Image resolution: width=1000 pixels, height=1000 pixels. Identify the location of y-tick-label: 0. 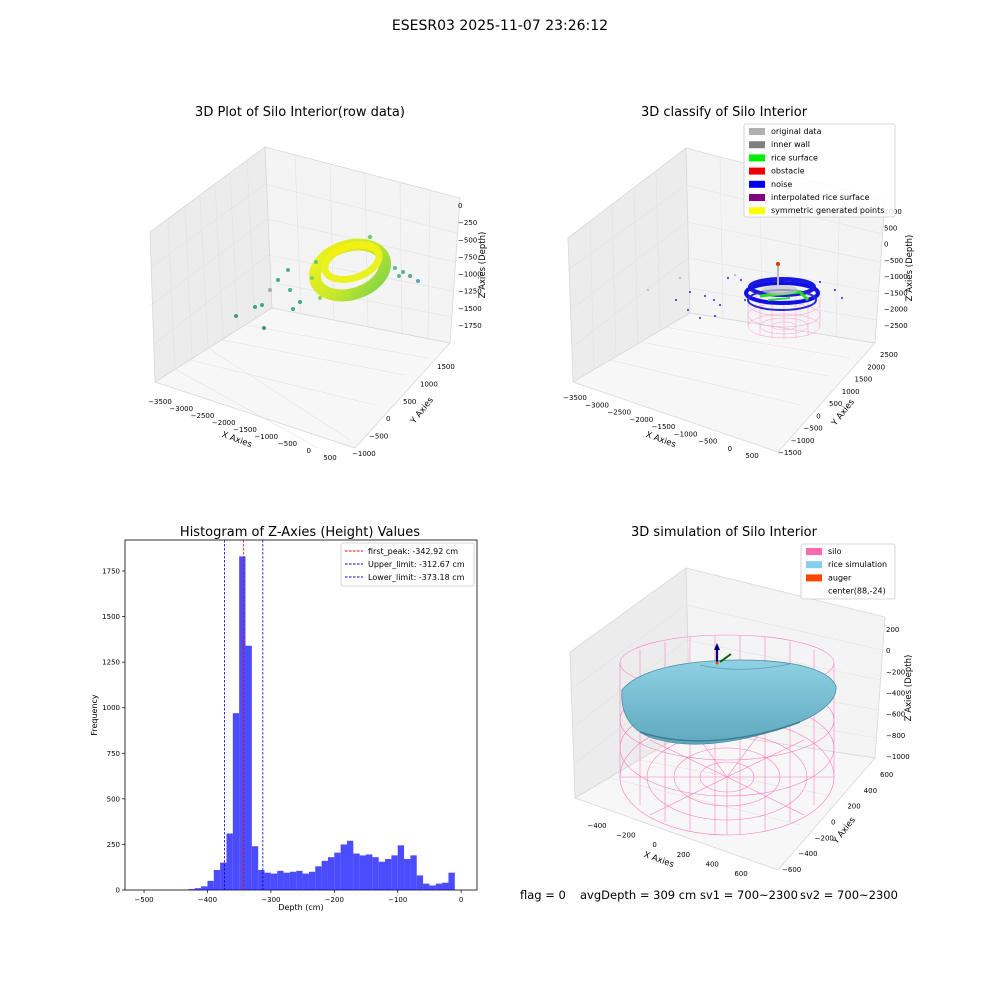
(118, 891).